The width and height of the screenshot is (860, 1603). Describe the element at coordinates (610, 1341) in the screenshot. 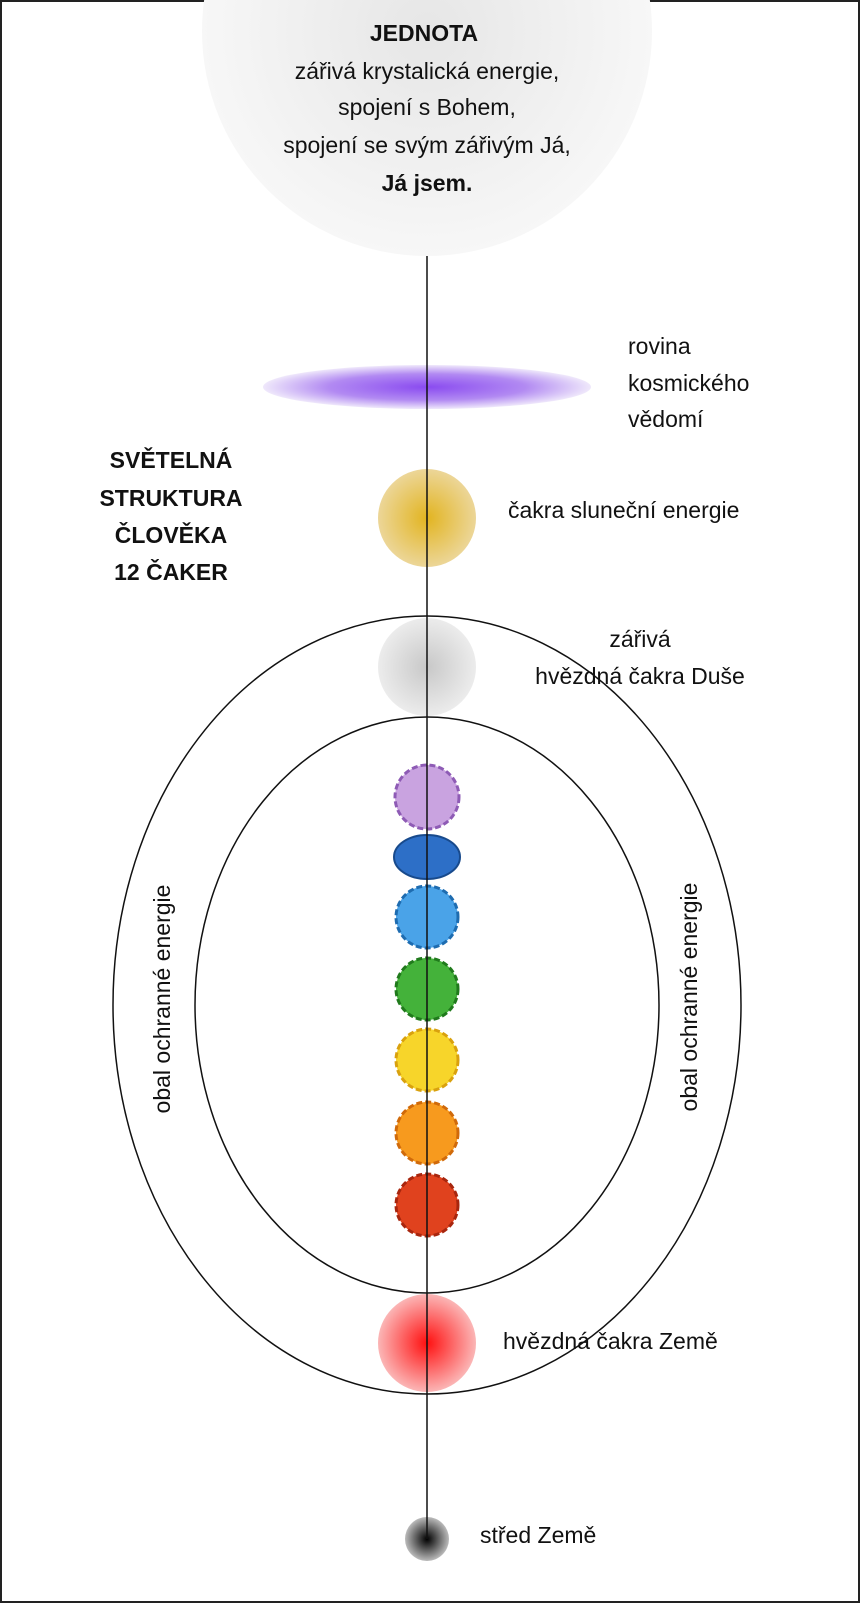

I see `label: hvězdná čakra Země` at that location.